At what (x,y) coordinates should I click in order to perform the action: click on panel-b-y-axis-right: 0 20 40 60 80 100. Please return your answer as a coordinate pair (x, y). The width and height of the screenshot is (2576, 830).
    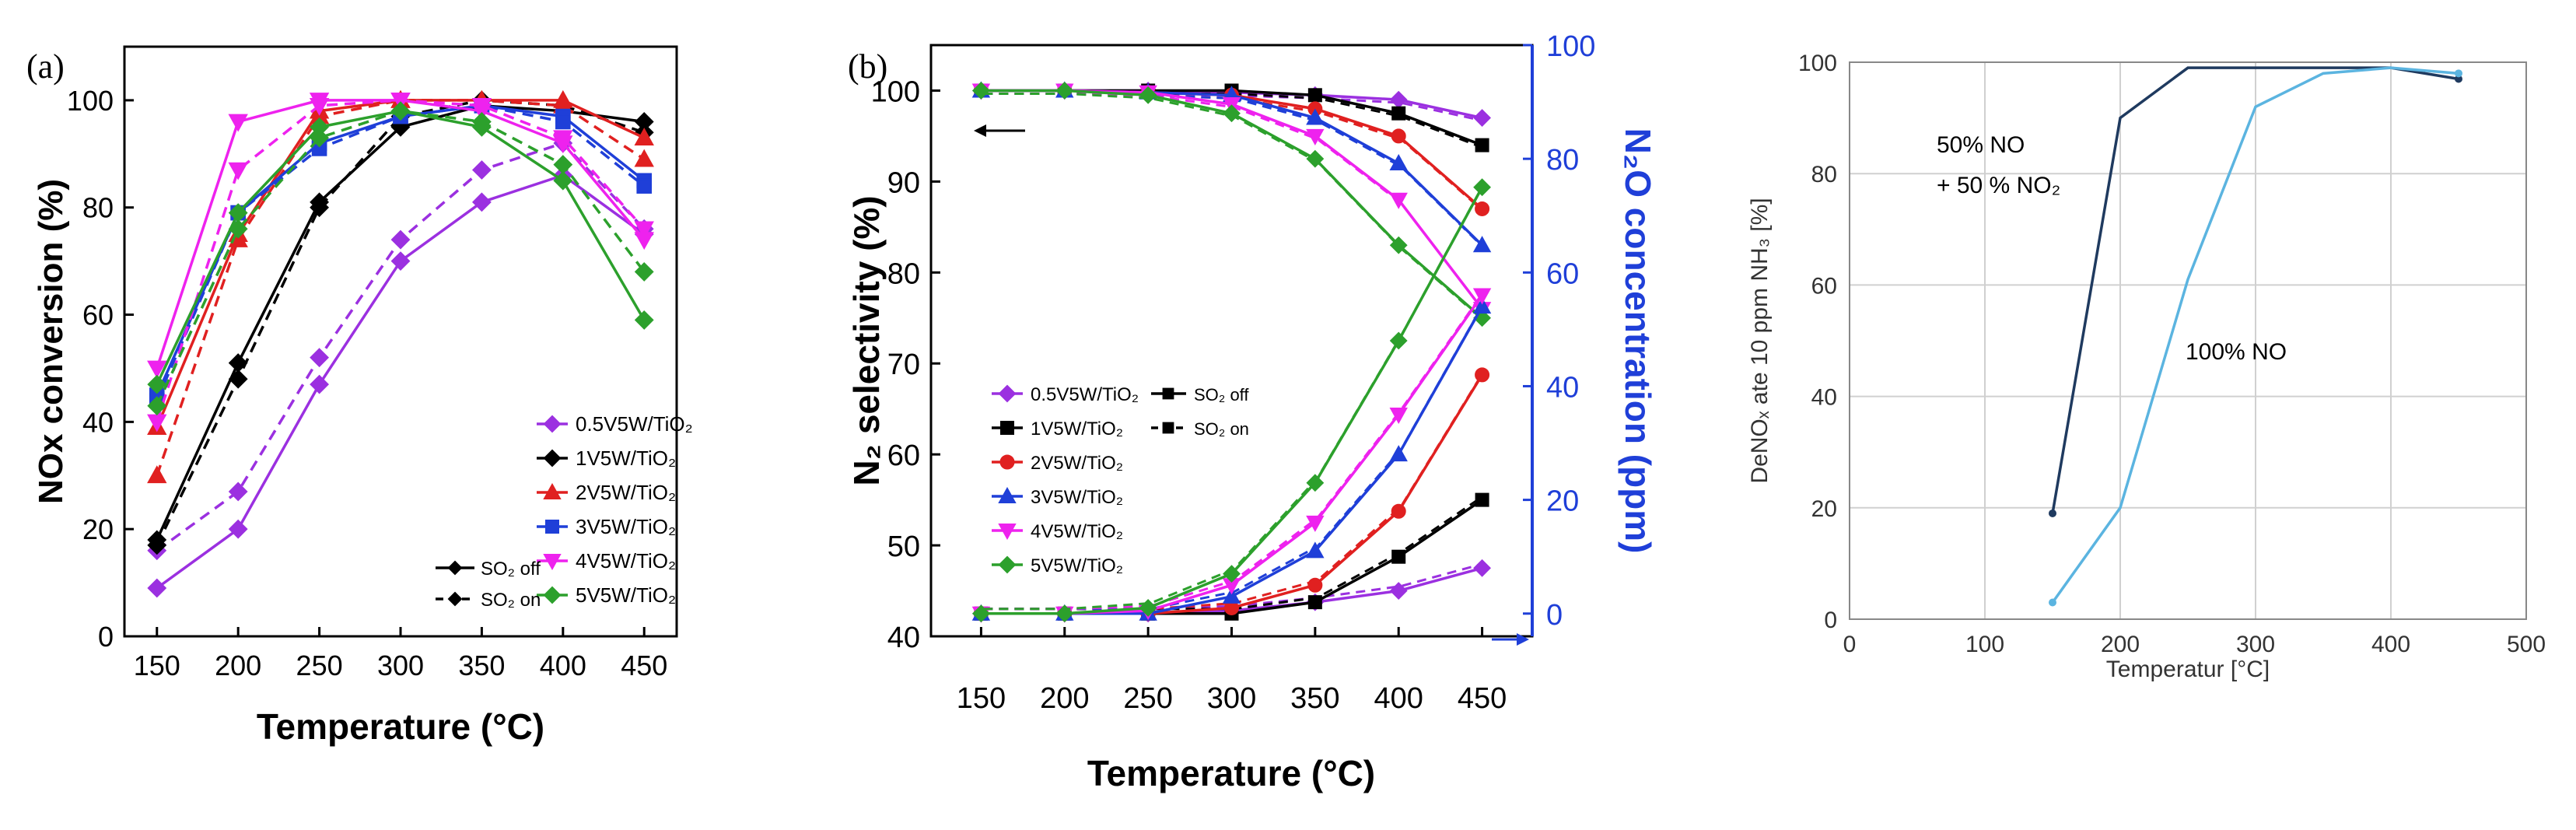
    Looking at the image, I should click on (1559, 331).